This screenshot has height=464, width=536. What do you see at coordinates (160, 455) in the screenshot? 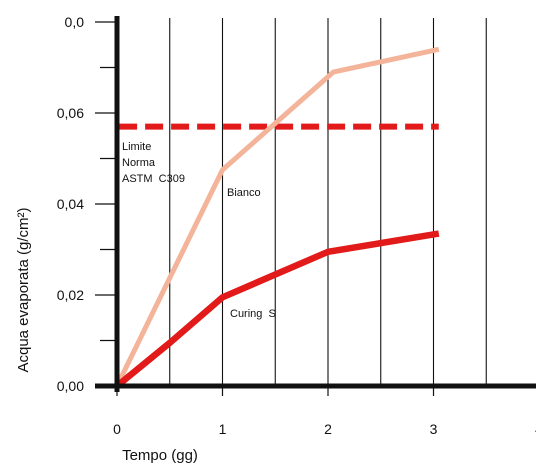
I see `x-axis-label: Tempo (gg)` at bounding box center [160, 455].